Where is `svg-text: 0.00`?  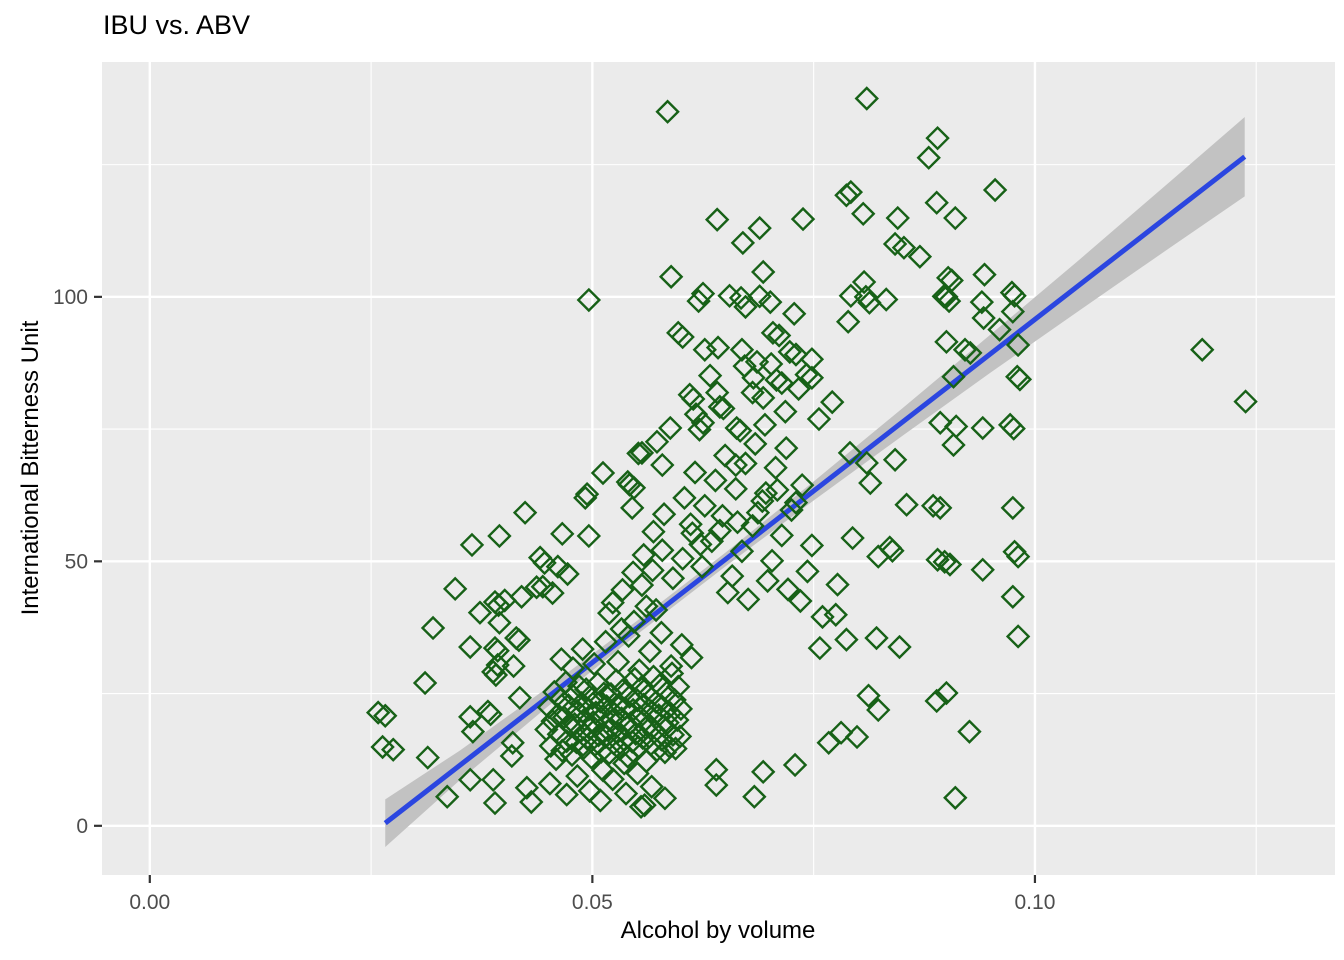 svg-text: 0.00 is located at coordinates (149, 902).